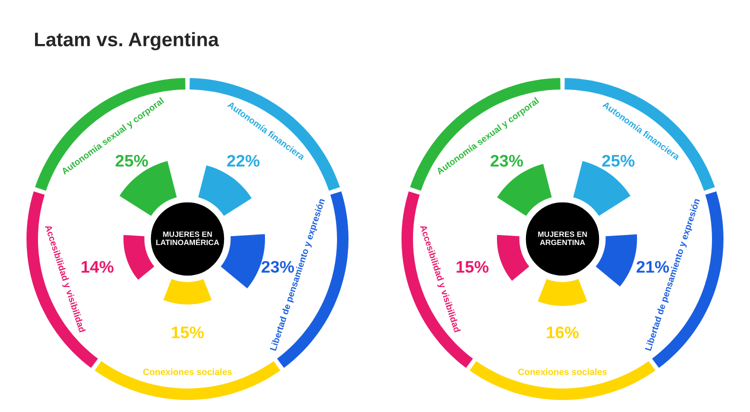 Image resolution: width=750 pixels, height=412 pixels. What do you see at coordinates (243, 160) in the screenshot?
I see `data-label: 22%` at bounding box center [243, 160].